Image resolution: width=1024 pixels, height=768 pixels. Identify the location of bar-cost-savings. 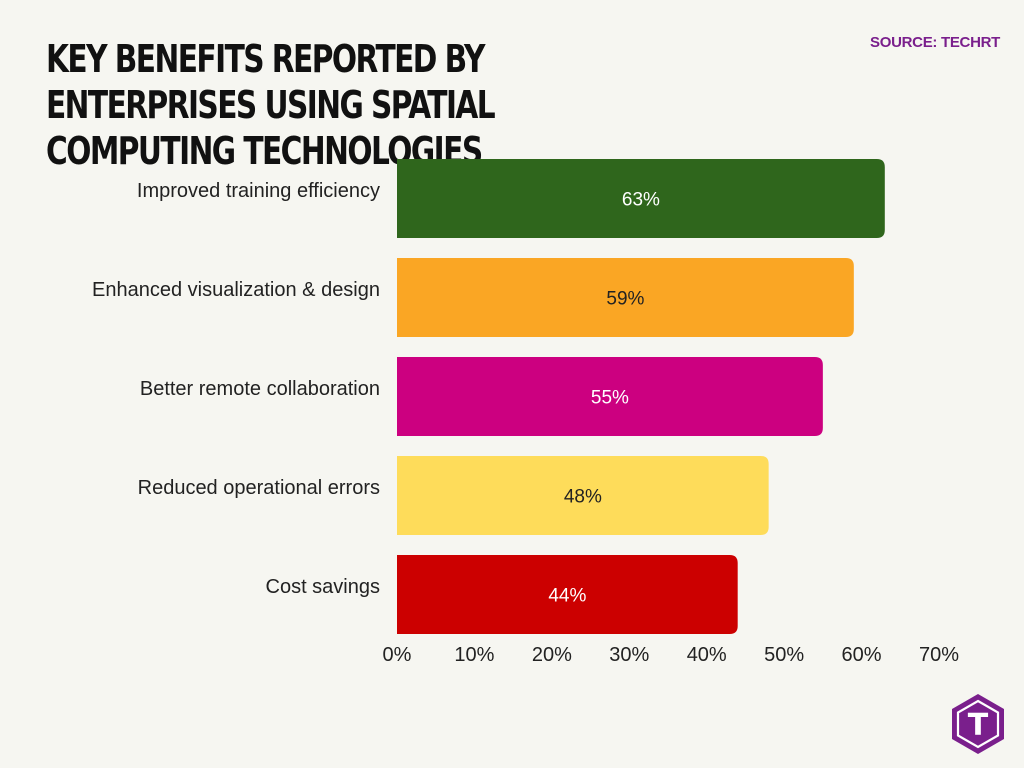
(567, 594).